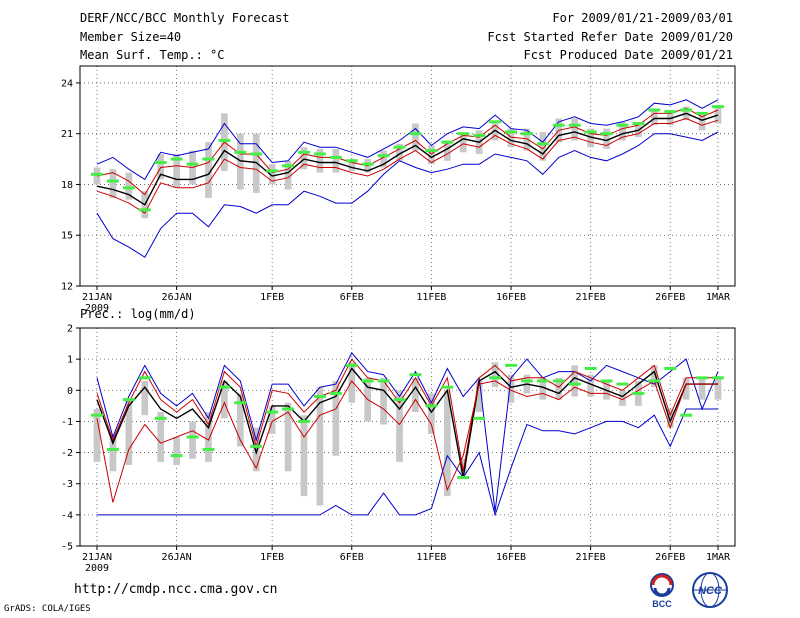 The width and height of the screenshot is (800, 618). What do you see at coordinates (67, 515) in the screenshot?
I see `y-tick-label: -4` at bounding box center [67, 515].